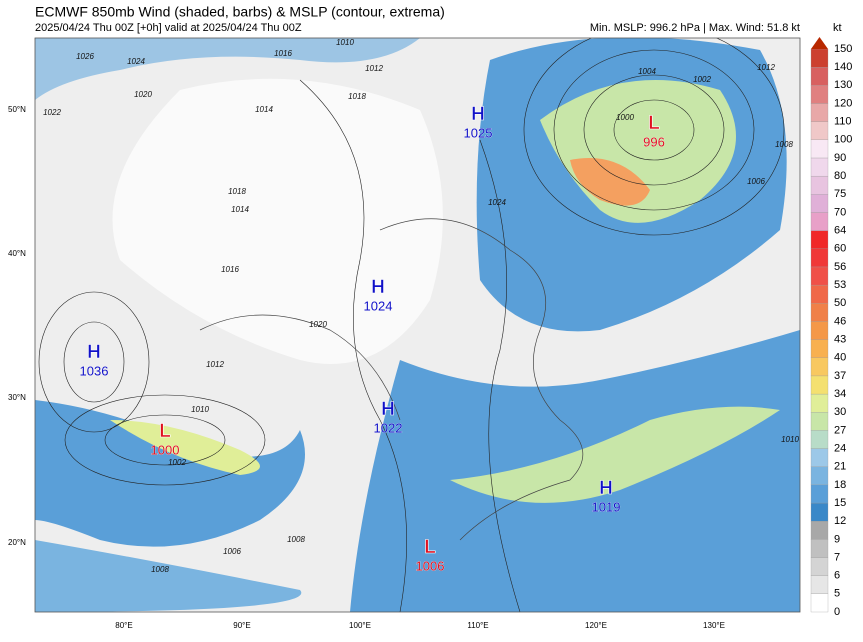 The height and width of the screenshot is (642, 863). What do you see at coordinates (840, 521) in the screenshot?
I see `colorbar-label: 12` at bounding box center [840, 521].